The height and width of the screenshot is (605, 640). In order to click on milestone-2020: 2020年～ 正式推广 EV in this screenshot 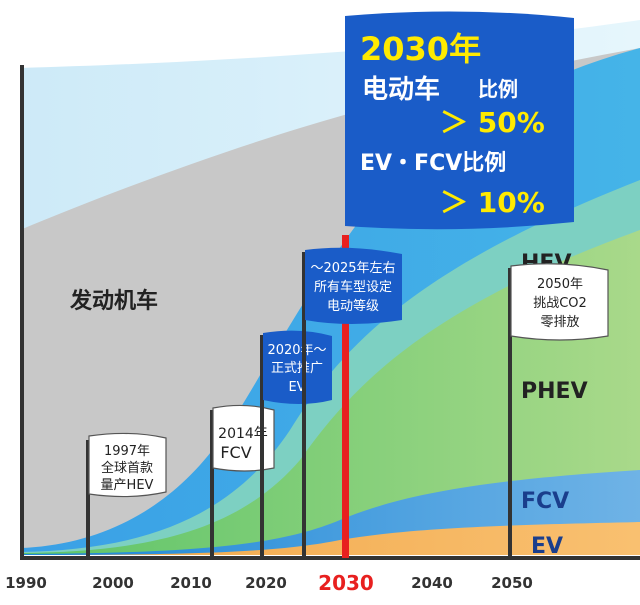, I will do `click(296, 444)`.